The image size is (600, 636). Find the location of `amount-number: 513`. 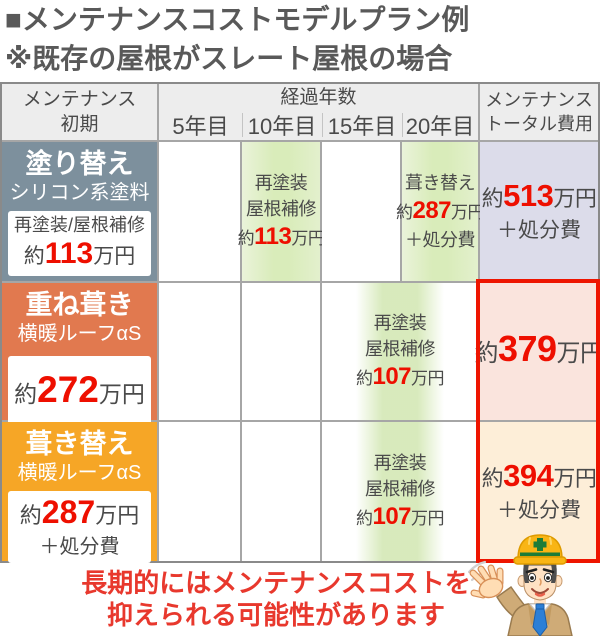

amount-number: 513 is located at coordinates (528, 195).